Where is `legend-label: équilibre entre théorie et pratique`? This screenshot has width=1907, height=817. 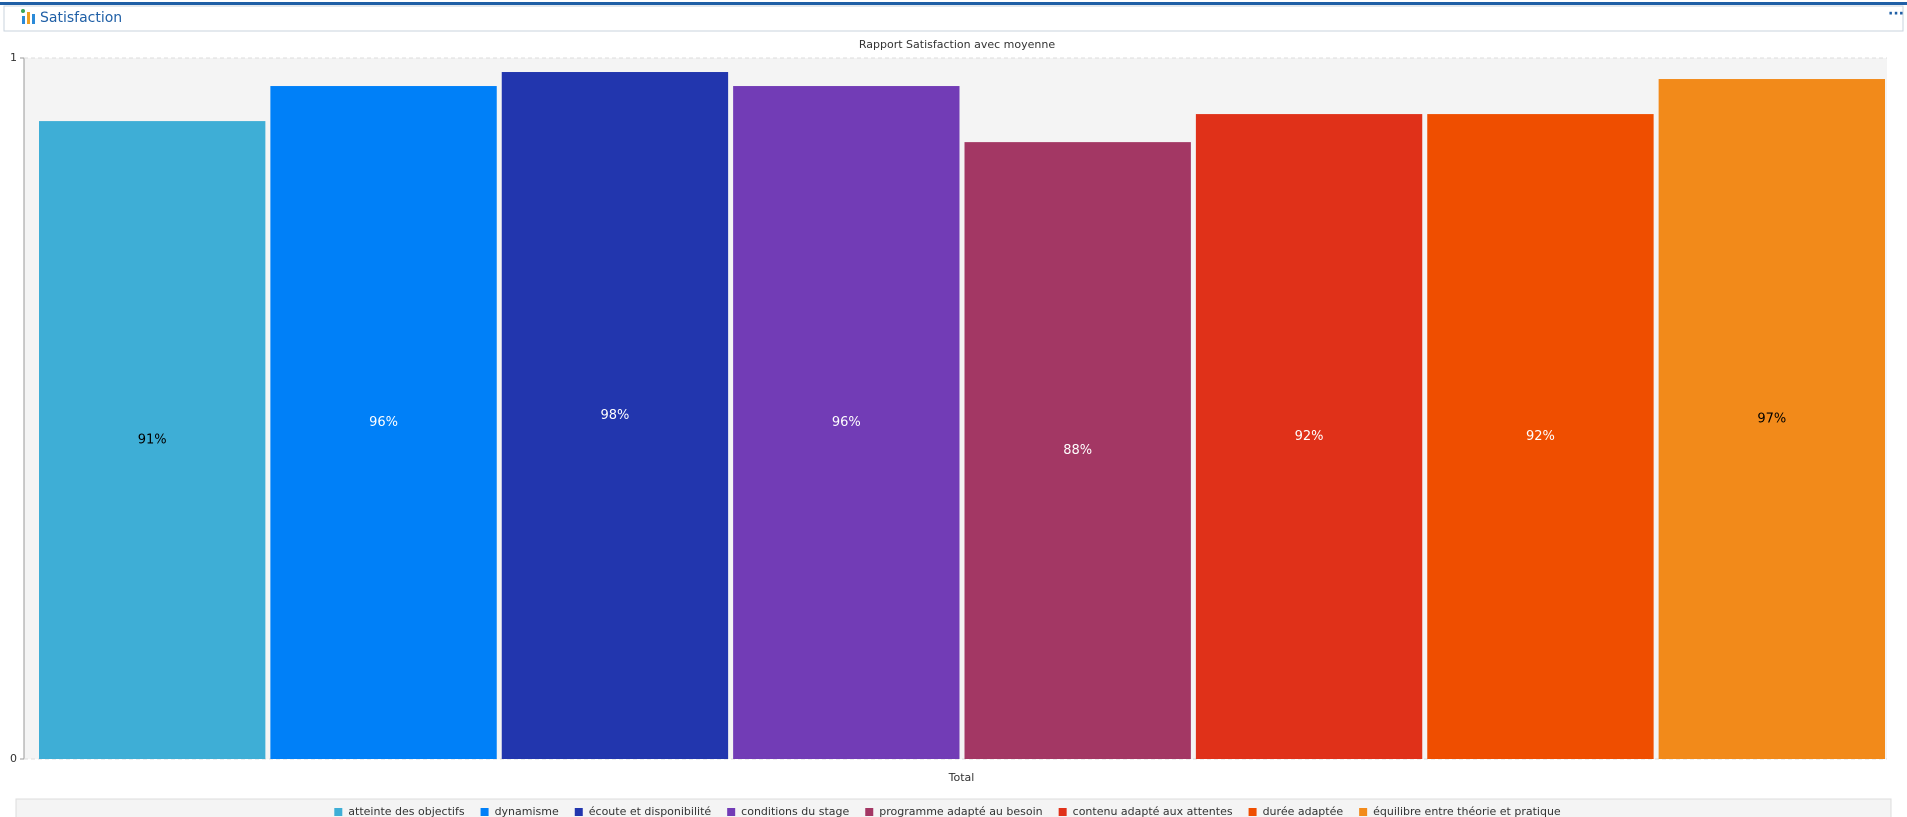 legend-label: équilibre entre théorie et pratique is located at coordinates (1467, 811).